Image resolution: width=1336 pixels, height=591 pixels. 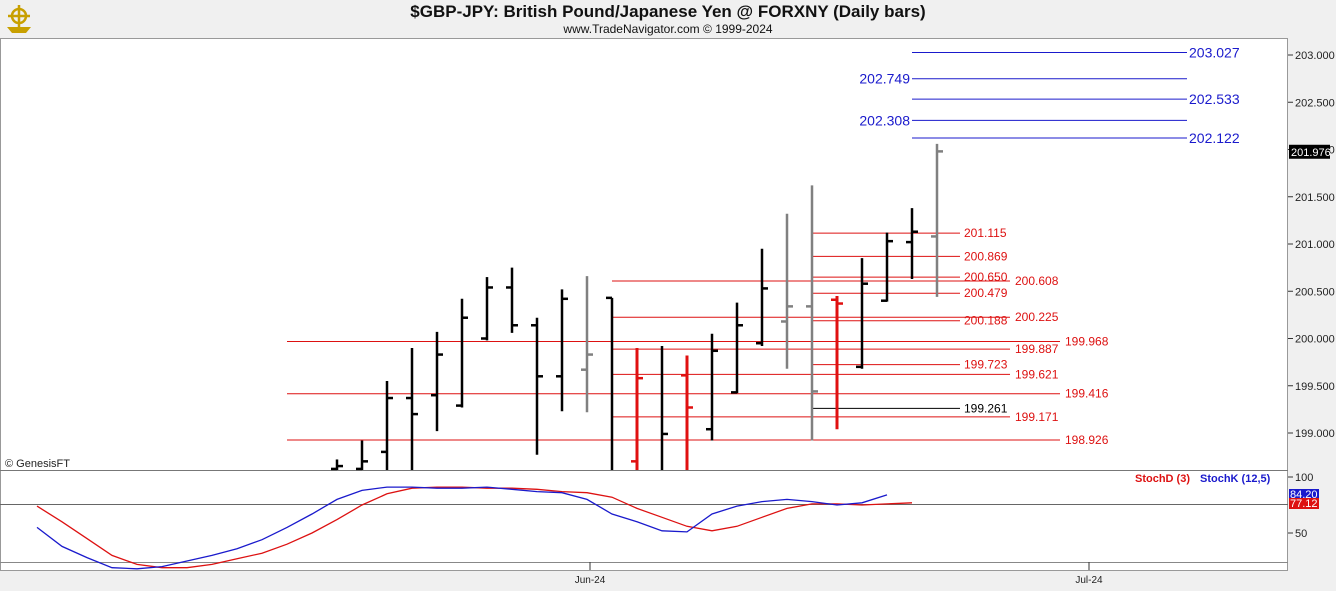 What do you see at coordinates (1235, 479) in the screenshot?
I see `stoch-k-legend: StochK (12,5)` at bounding box center [1235, 479].